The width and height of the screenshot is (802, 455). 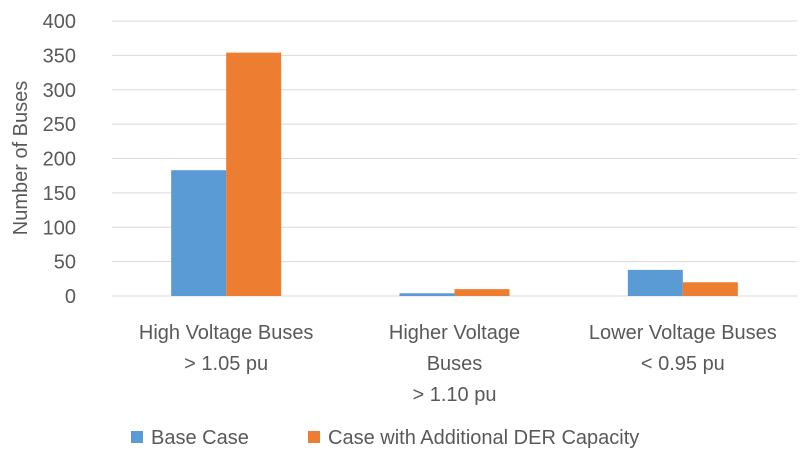 What do you see at coordinates (683, 364) in the screenshot?
I see `x-category-label-line: < 0.95 pu` at bounding box center [683, 364].